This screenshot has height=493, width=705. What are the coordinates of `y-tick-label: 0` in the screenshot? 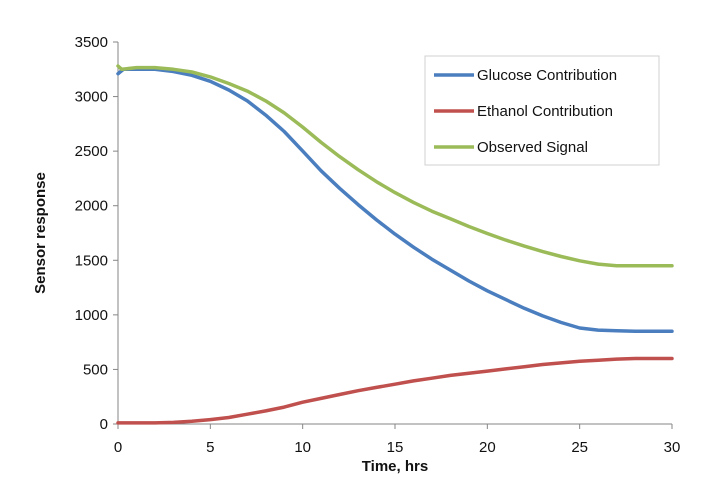 It's located at (104, 424).